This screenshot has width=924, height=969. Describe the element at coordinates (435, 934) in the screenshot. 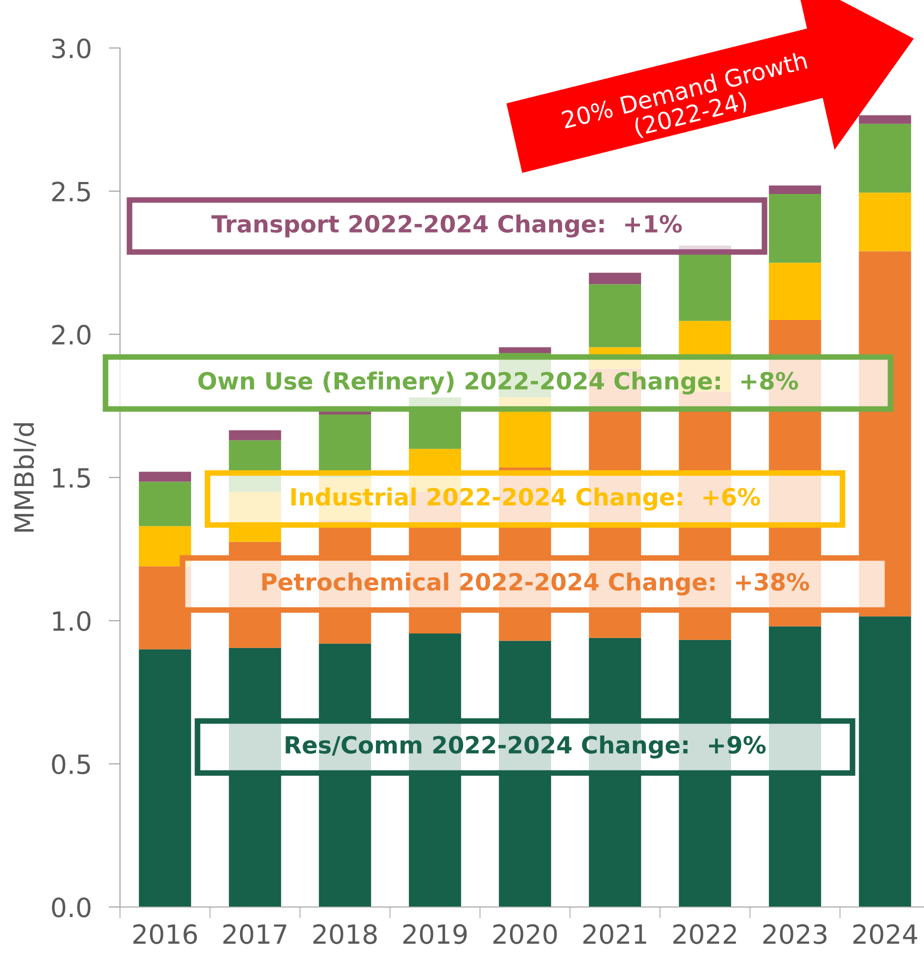

I see `x-tick-label: 2019` at that location.